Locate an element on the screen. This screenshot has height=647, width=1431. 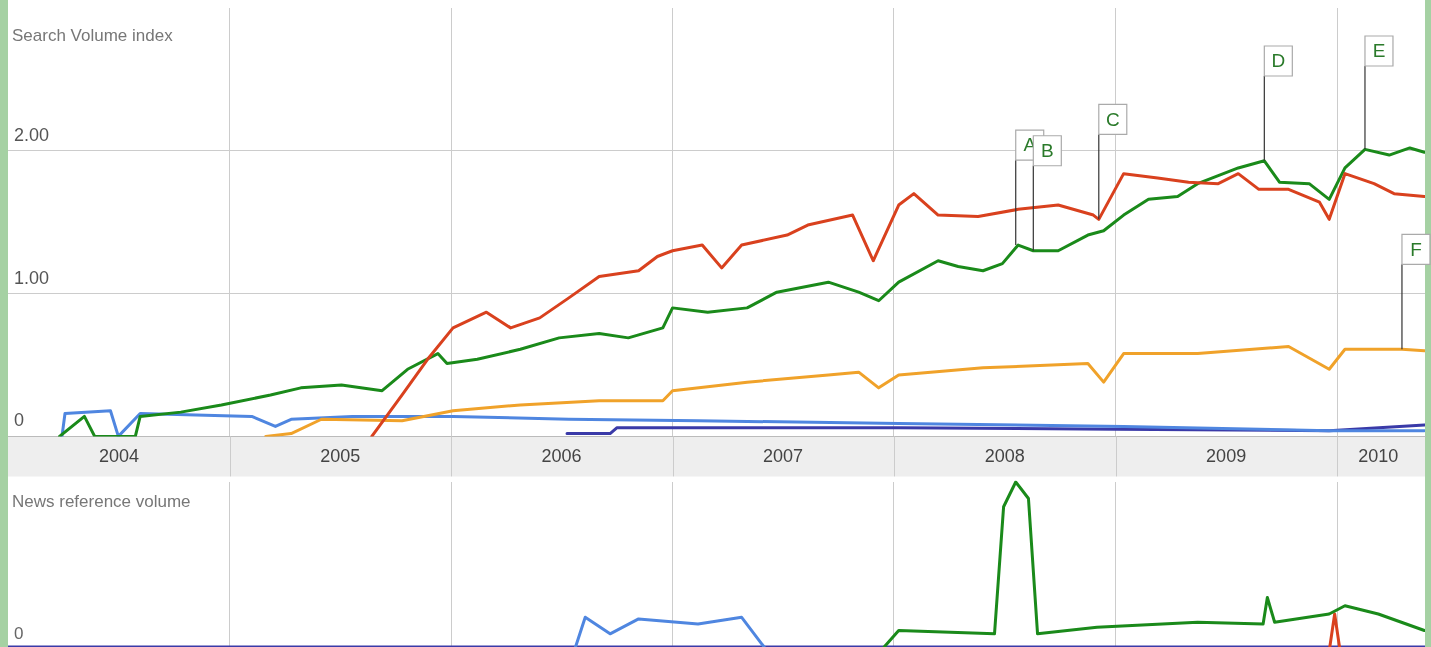
y-tick-label: 2.00 is located at coordinates (32, 134).